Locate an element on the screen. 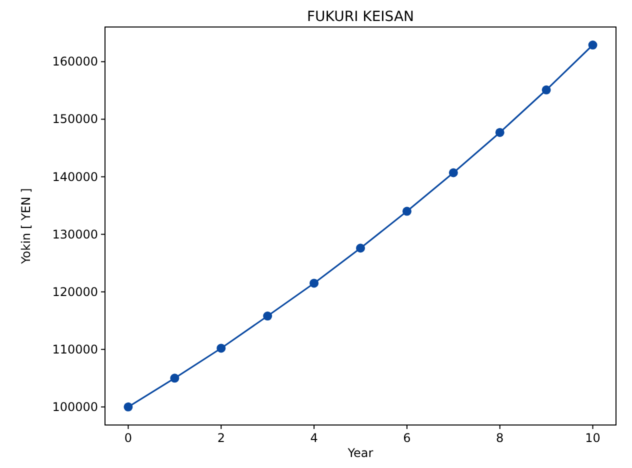  x-tick-label: 0 is located at coordinates (128, 438).